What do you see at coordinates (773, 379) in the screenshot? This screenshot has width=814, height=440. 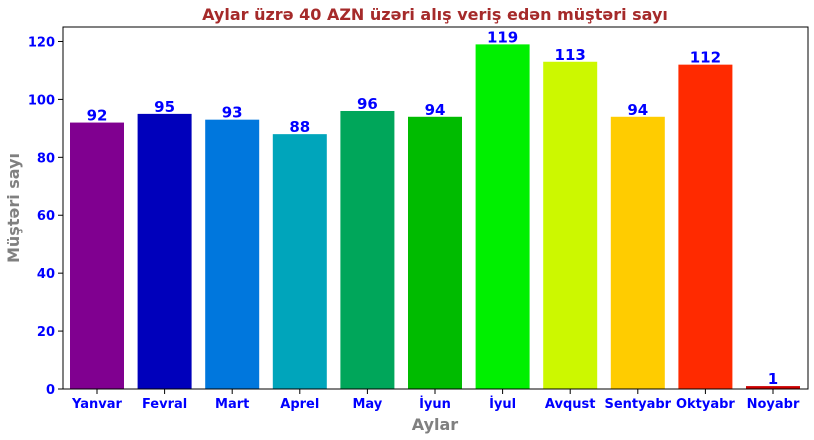 I see `bar-value-label: 1` at bounding box center [773, 379].